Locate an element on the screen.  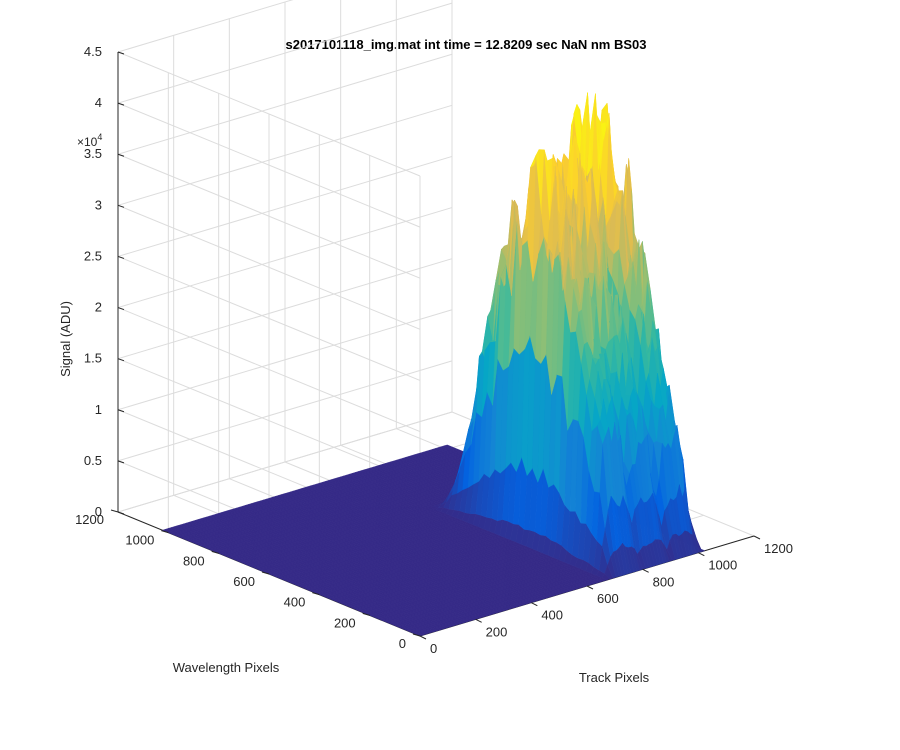
z-tick-label: 0.5 is located at coordinates (93, 460).